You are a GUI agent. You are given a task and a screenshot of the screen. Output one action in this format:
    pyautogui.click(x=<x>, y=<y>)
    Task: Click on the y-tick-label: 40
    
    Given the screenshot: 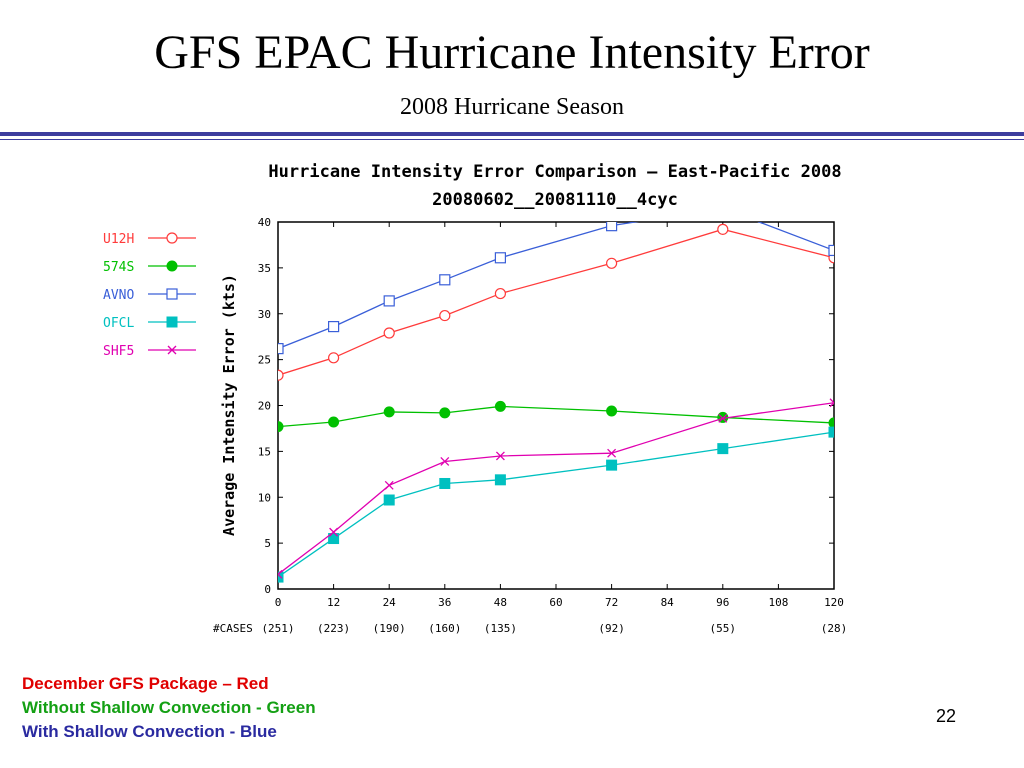 What is the action you would take?
    pyautogui.click(x=264, y=222)
    